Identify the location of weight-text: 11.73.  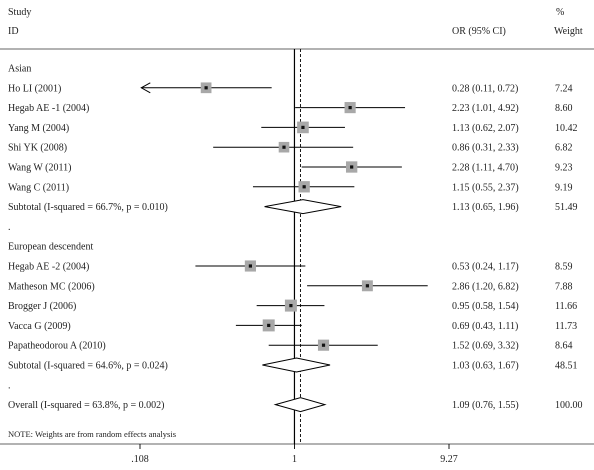
(566, 326).